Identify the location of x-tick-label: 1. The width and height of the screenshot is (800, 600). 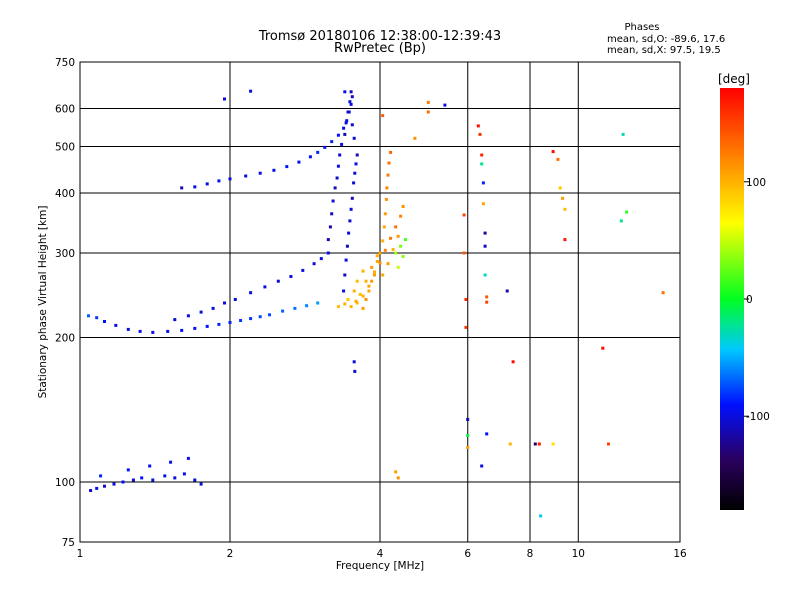
(80, 554).